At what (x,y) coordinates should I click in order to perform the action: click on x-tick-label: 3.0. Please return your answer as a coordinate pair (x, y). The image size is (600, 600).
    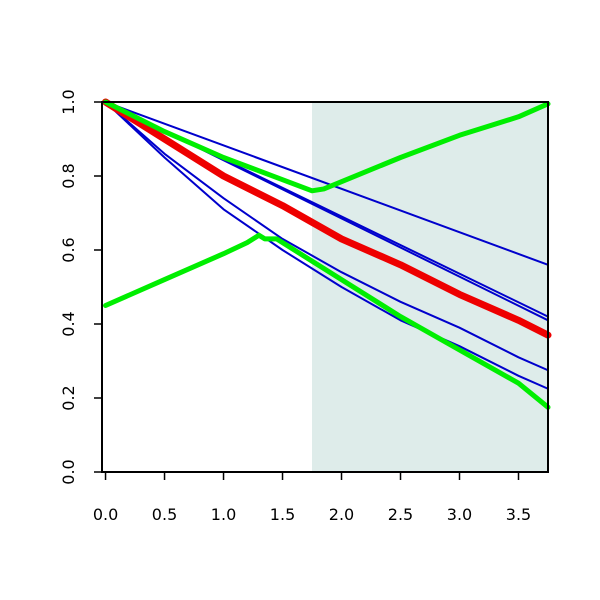
    Looking at the image, I should click on (459, 514).